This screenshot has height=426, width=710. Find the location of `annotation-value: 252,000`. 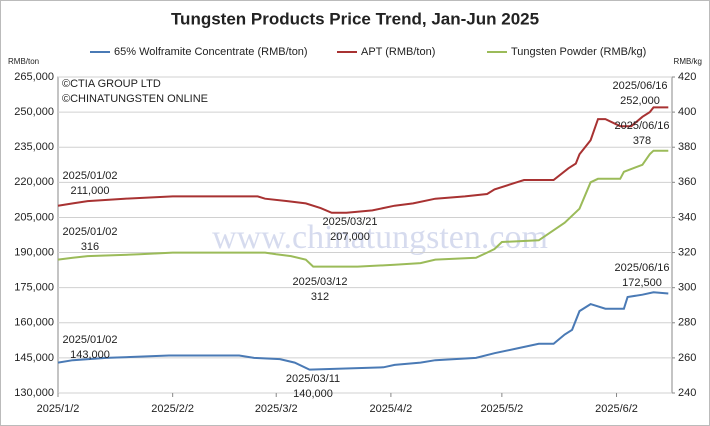

annotation-value: 252,000 is located at coordinates (640, 101).